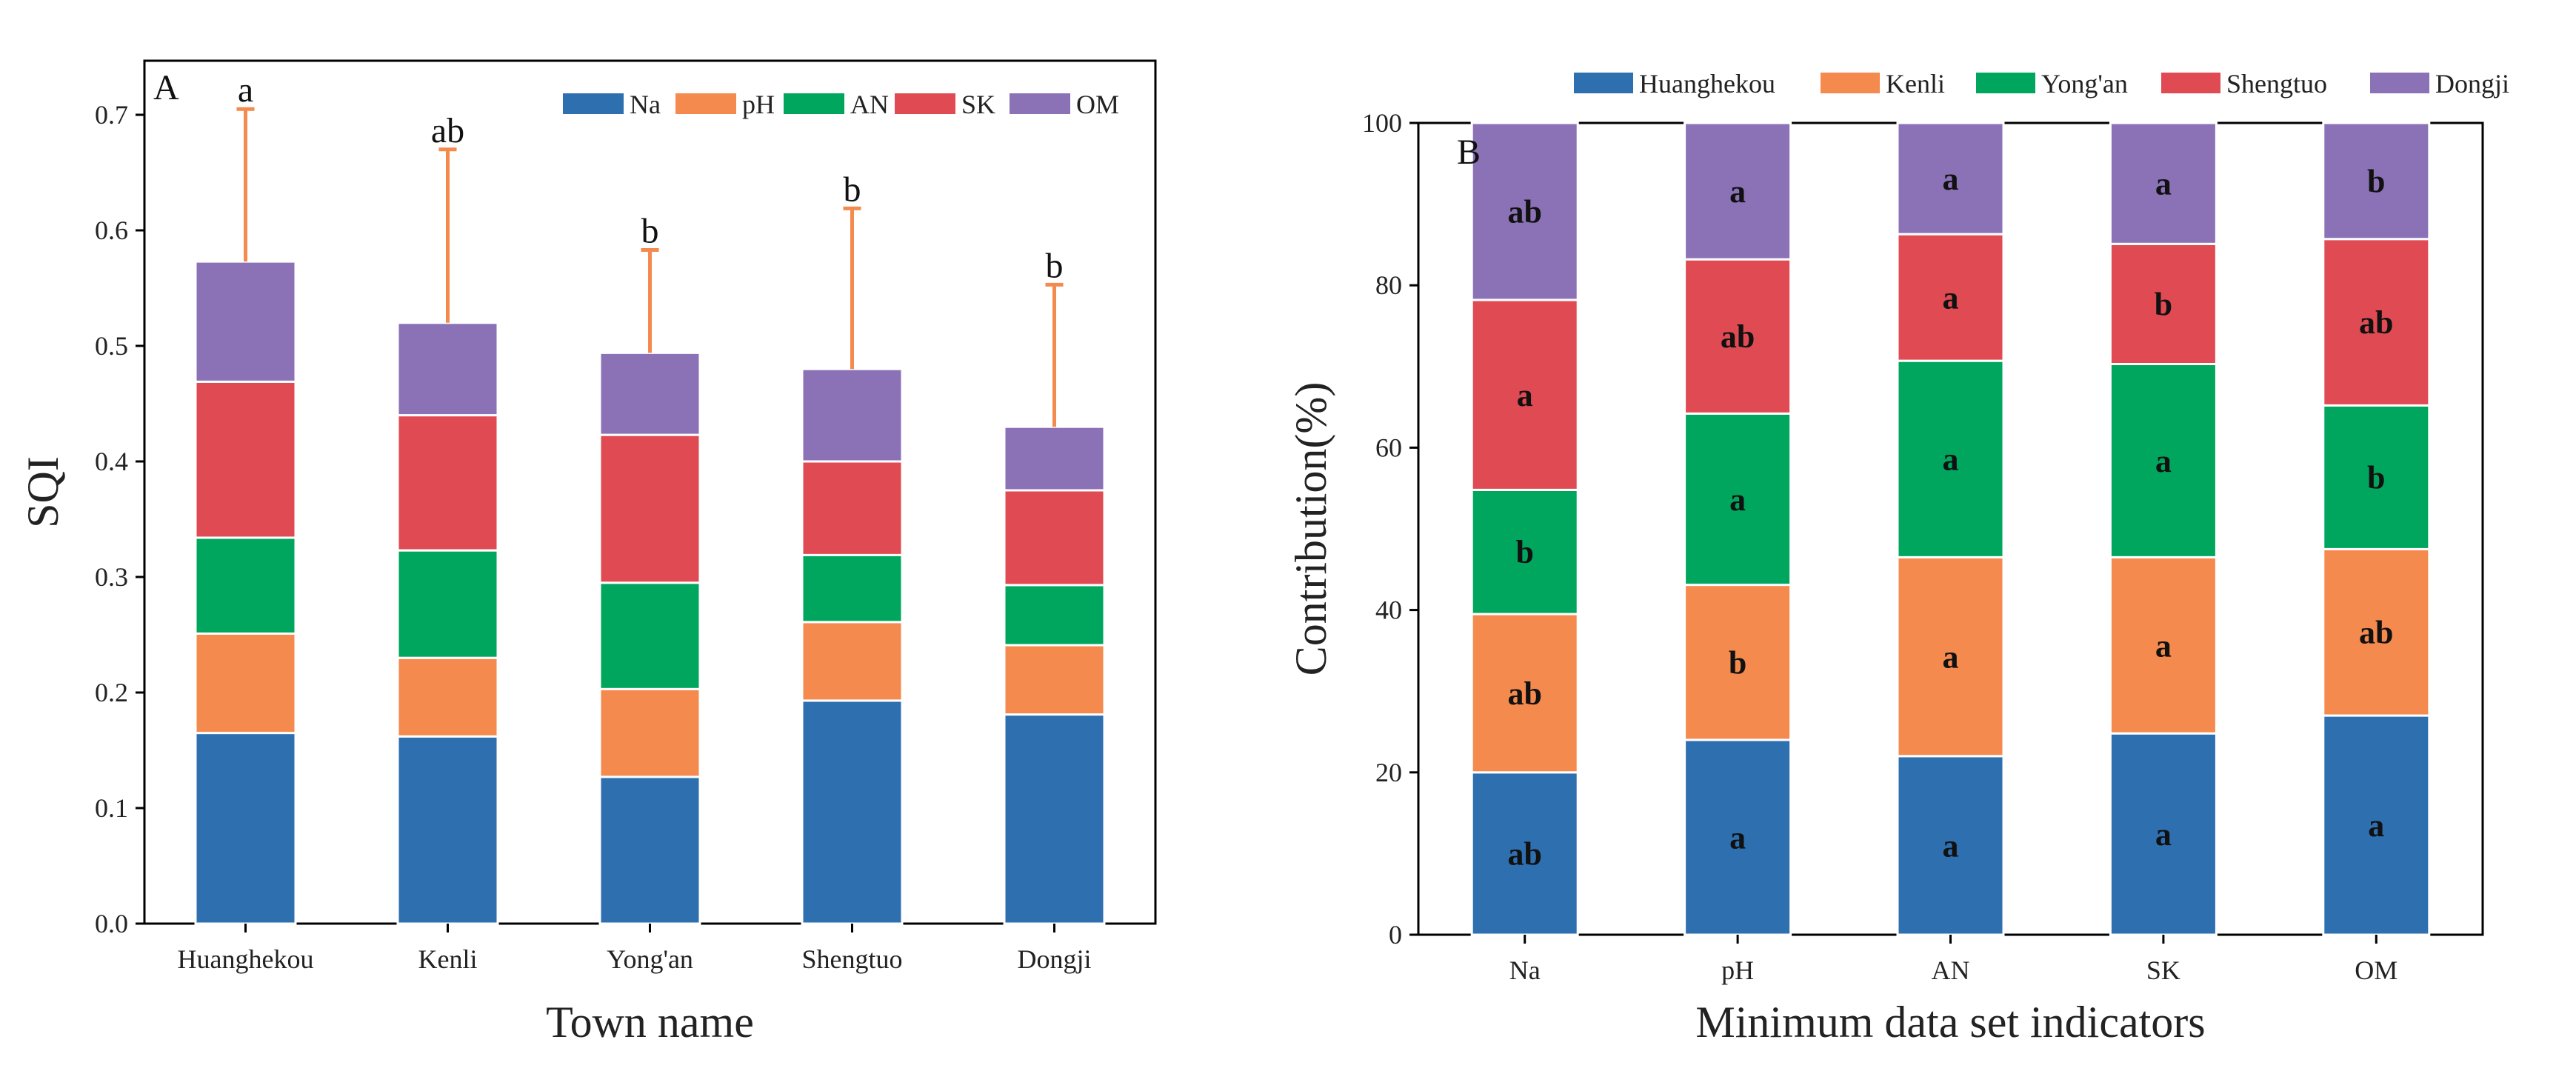 Image resolution: width=2576 pixels, height=1071 pixels. What do you see at coordinates (2163, 646) in the screenshot?
I see `panel-b-significance-sk-kenli: a` at bounding box center [2163, 646].